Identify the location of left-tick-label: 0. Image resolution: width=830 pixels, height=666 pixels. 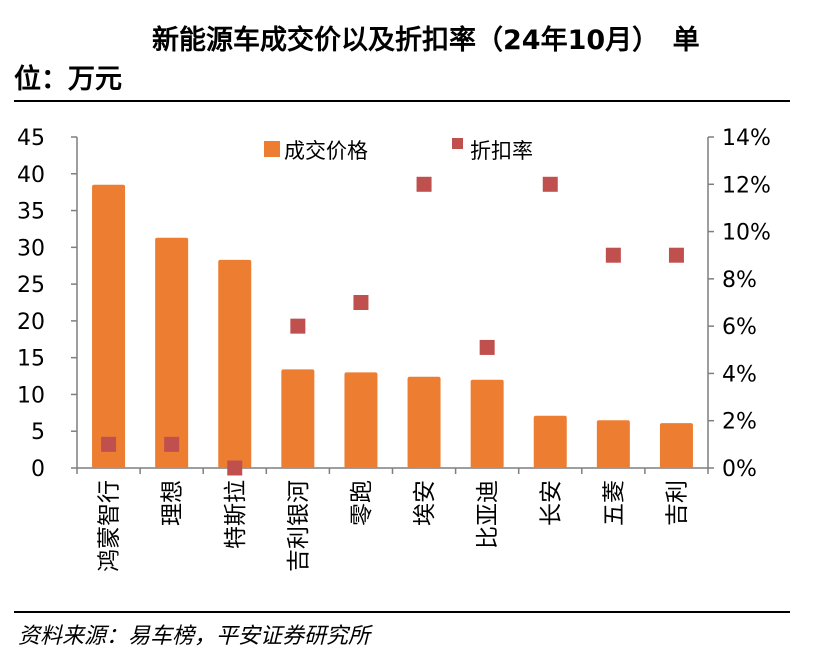
(38, 469).